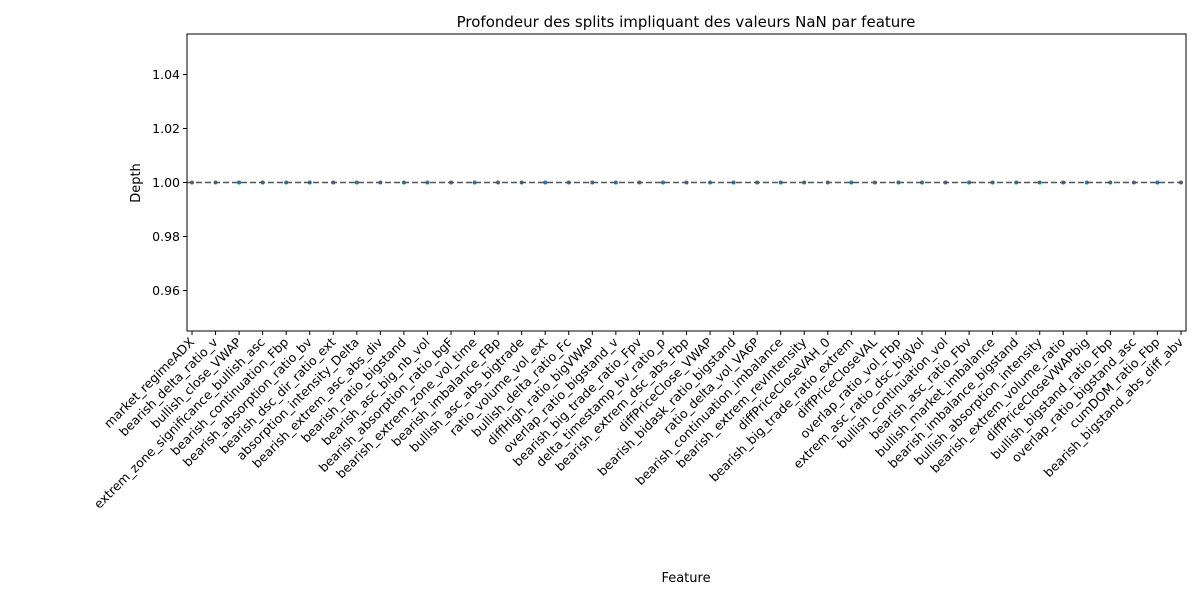  I want to click on y-tick-label: 0.96, so click(166, 290).